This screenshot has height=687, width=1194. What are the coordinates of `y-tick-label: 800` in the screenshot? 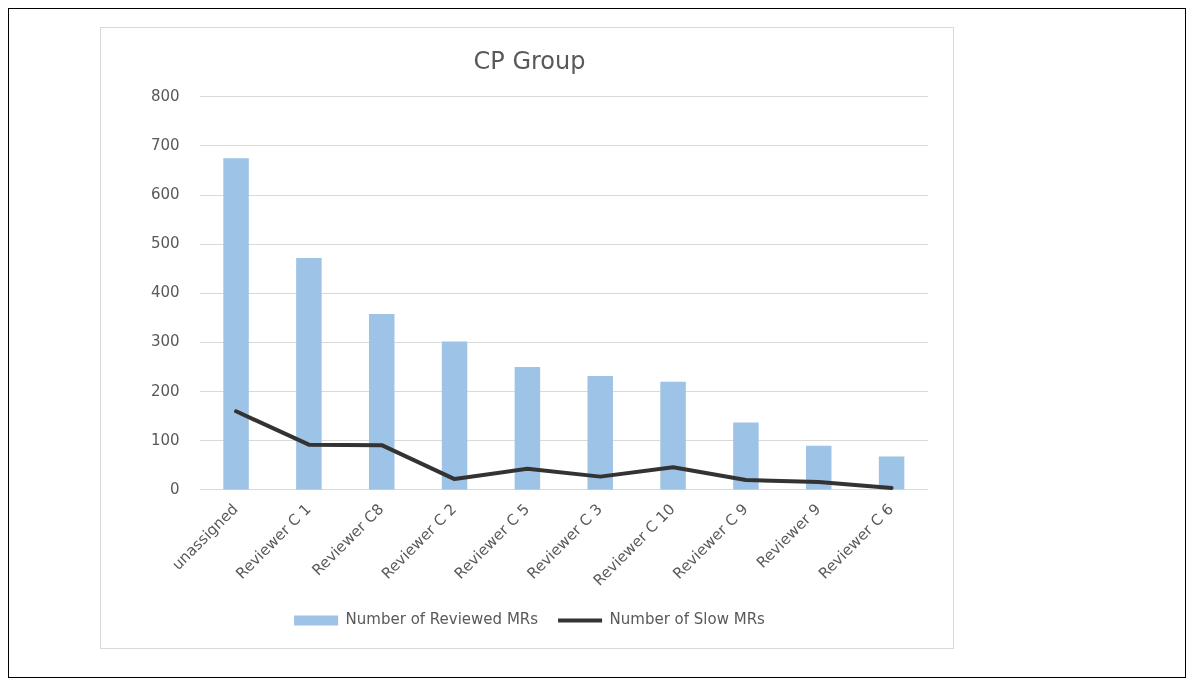 It's located at (165, 95).